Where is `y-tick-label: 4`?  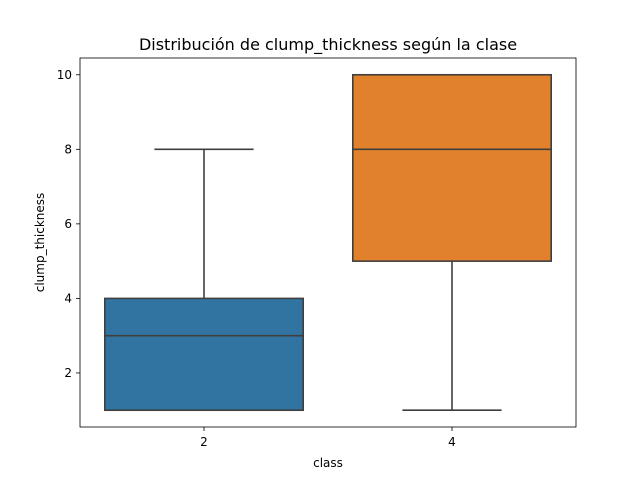 y-tick-label: 4 is located at coordinates (68, 298).